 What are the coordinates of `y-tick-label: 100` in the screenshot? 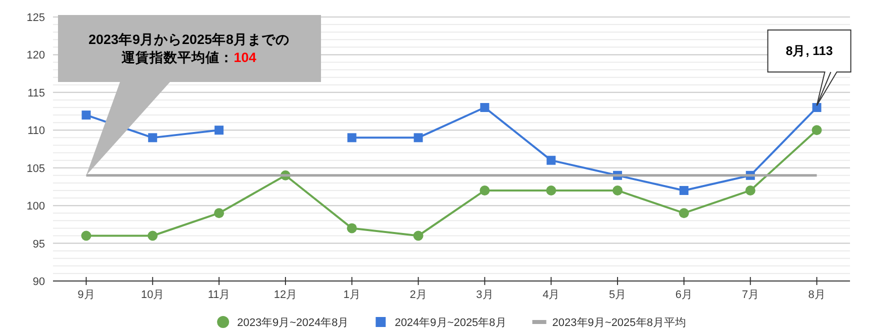 It's located at (35, 206).